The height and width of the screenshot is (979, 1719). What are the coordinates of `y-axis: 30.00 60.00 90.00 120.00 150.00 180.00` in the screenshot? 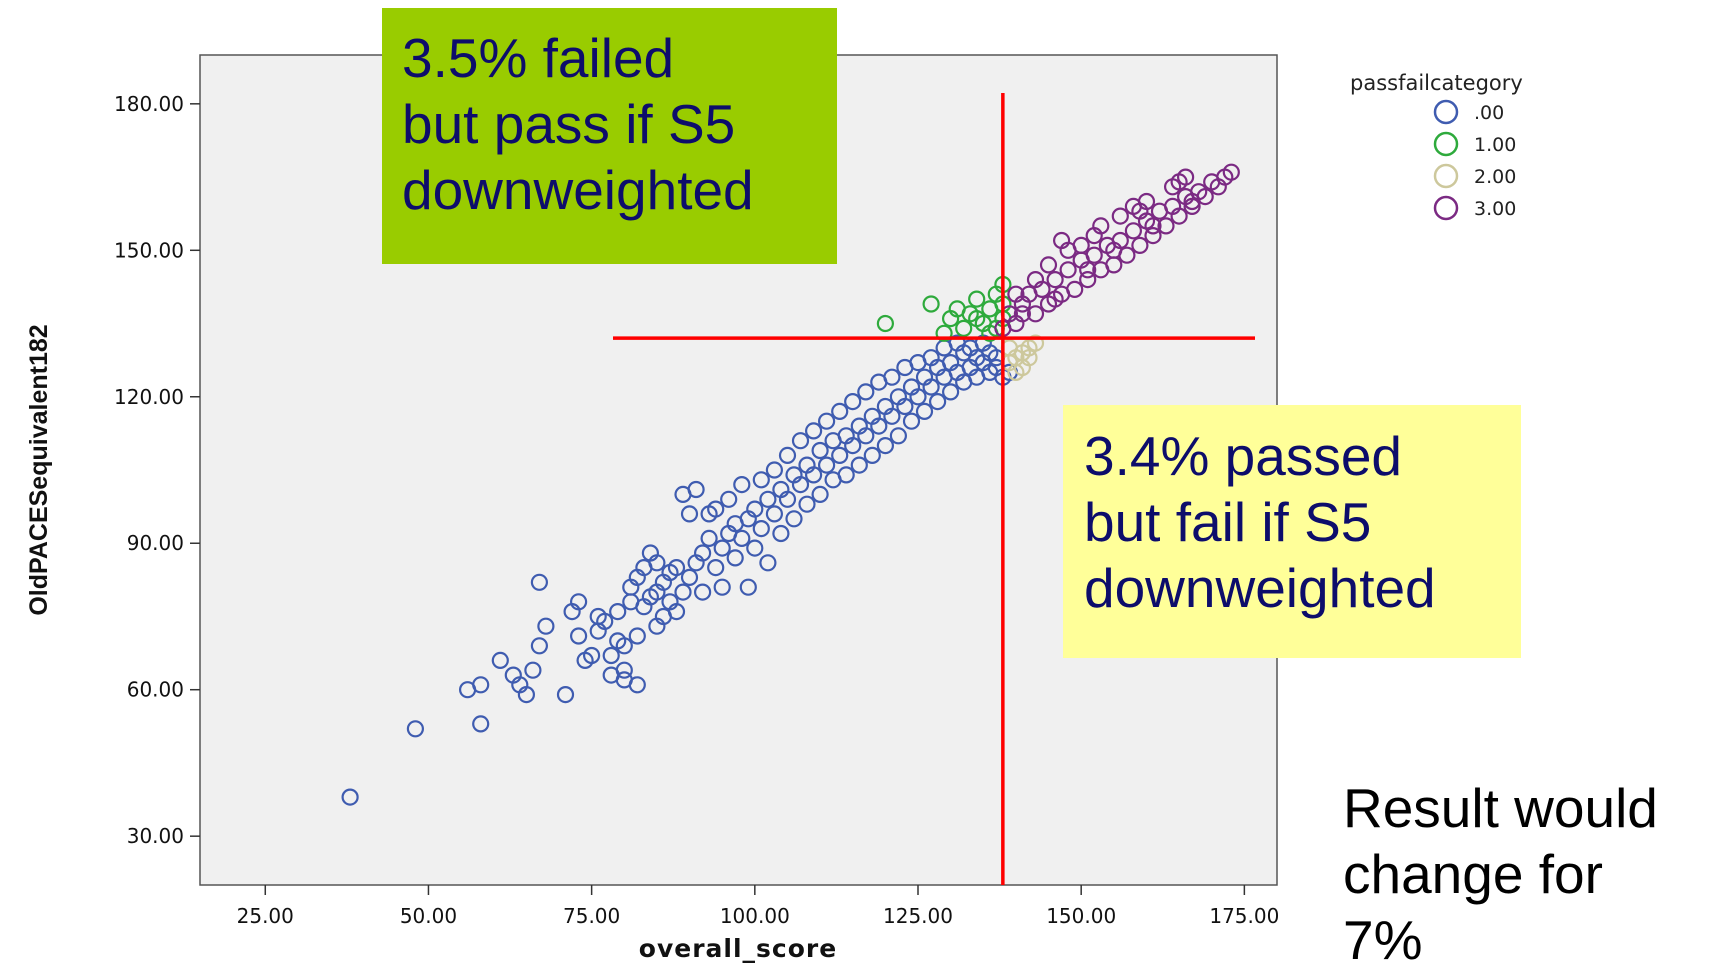 It's located at (157, 470).